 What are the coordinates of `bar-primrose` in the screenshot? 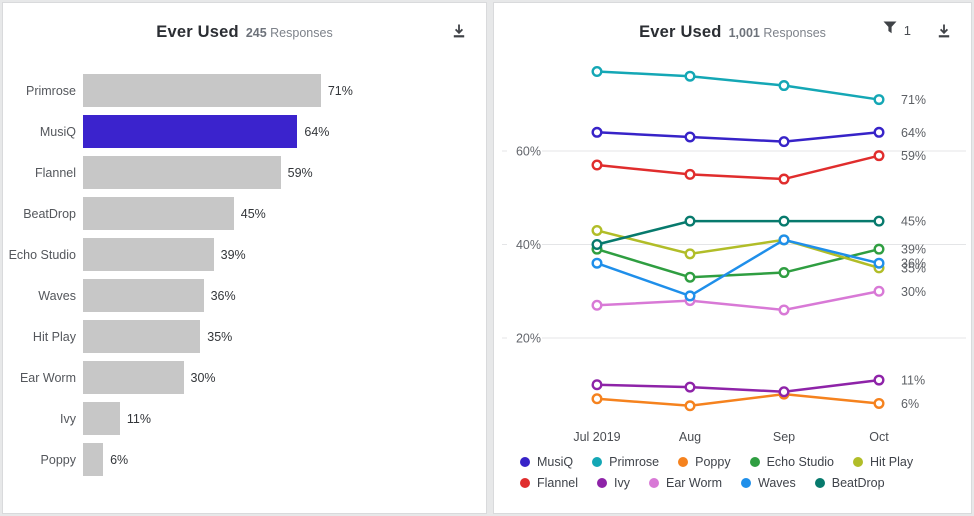 It's located at (202, 90).